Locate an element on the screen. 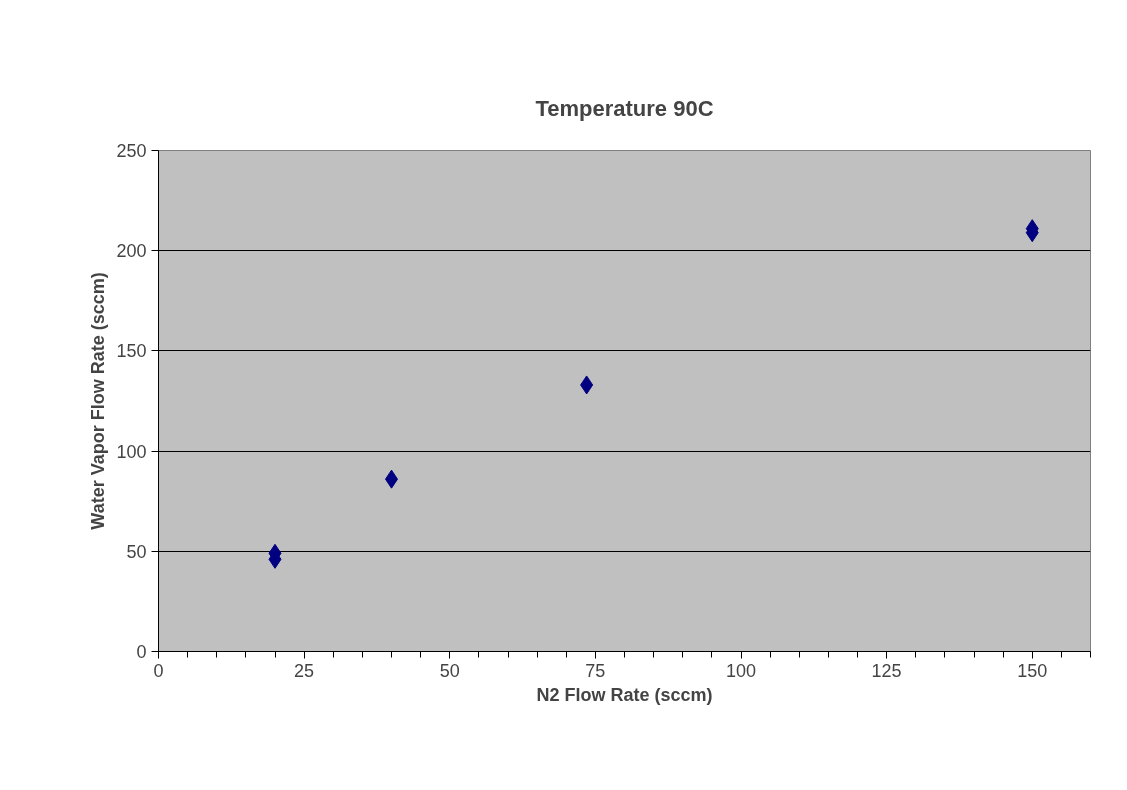 This screenshot has height=790, width=1127. x-tick-label: 0 is located at coordinates (158, 670).